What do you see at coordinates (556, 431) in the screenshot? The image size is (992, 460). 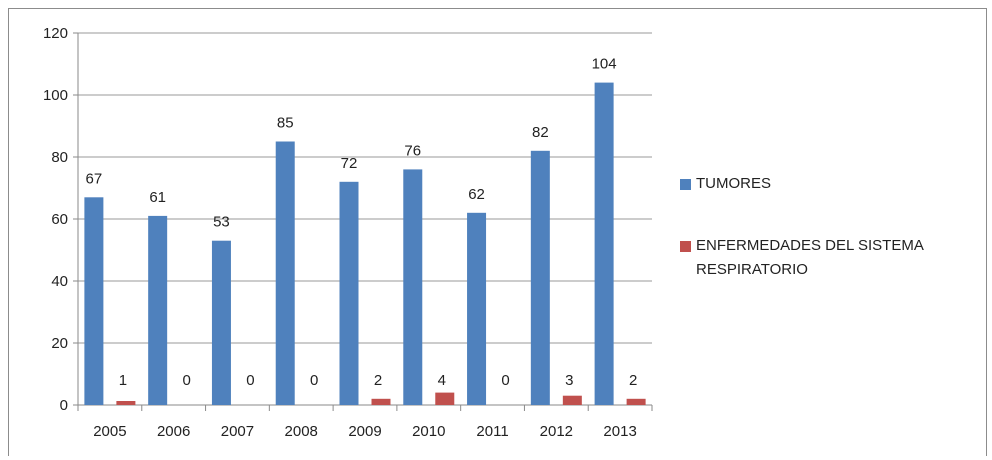 I see `x-tick-label: 2012` at bounding box center [556, 431].